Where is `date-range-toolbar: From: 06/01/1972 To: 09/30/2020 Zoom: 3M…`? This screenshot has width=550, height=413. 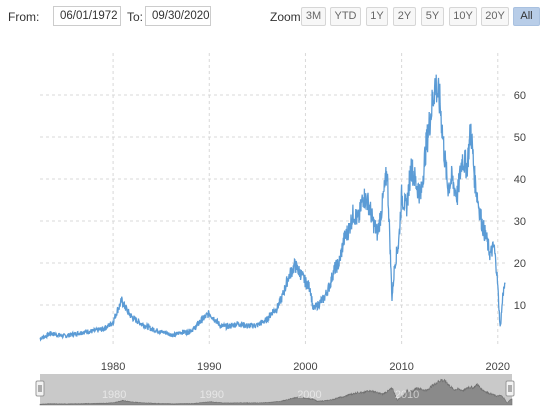 date-range-toolbar: From: 06/01/1972 To: 09/30/2020 Zoom: 3M… is located at coordinates (275, 17).